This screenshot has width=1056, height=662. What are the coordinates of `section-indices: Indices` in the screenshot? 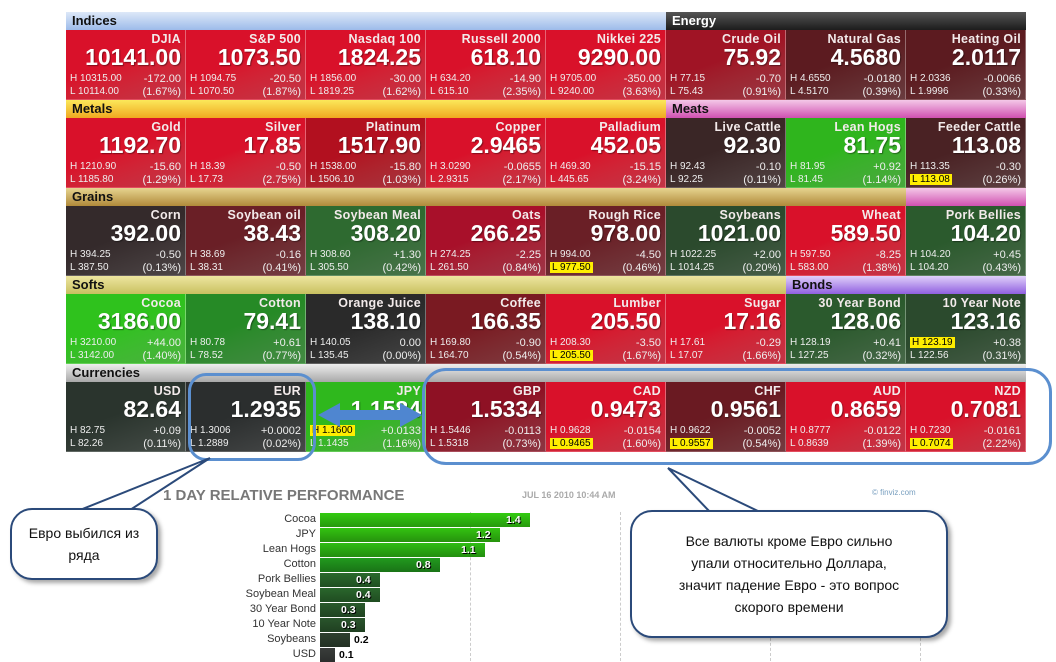 It's located at (366, 21).